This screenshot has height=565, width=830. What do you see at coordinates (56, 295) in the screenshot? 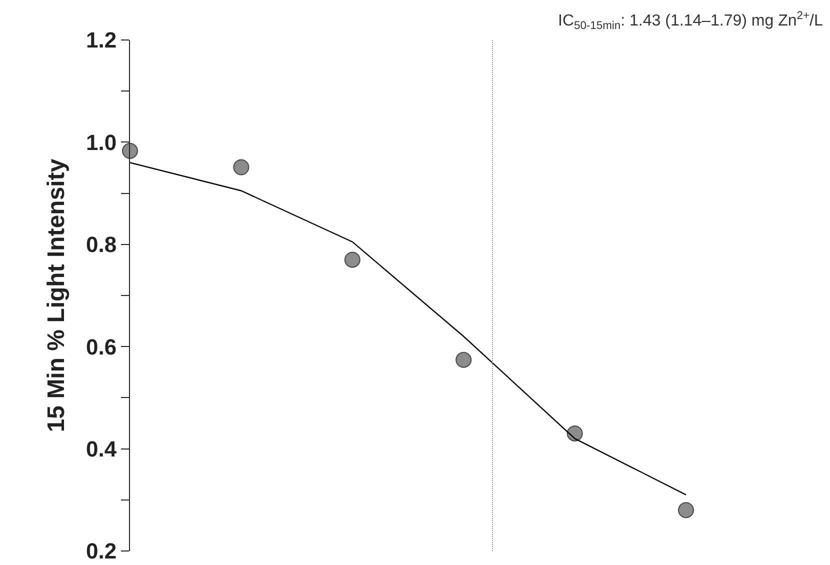
I see `y-axis-title: 15 Min % Light Intensity` at bounding box center [56, 295].